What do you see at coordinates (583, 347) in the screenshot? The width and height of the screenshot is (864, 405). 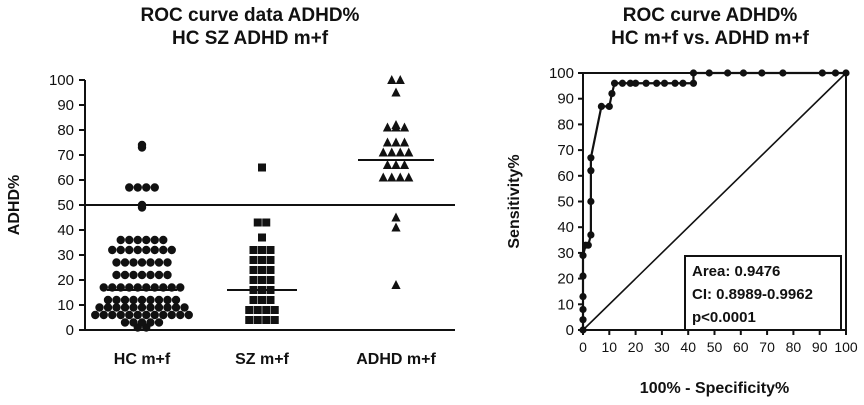 I see `x-tick-label: 0` at bounding box center [583, 347].